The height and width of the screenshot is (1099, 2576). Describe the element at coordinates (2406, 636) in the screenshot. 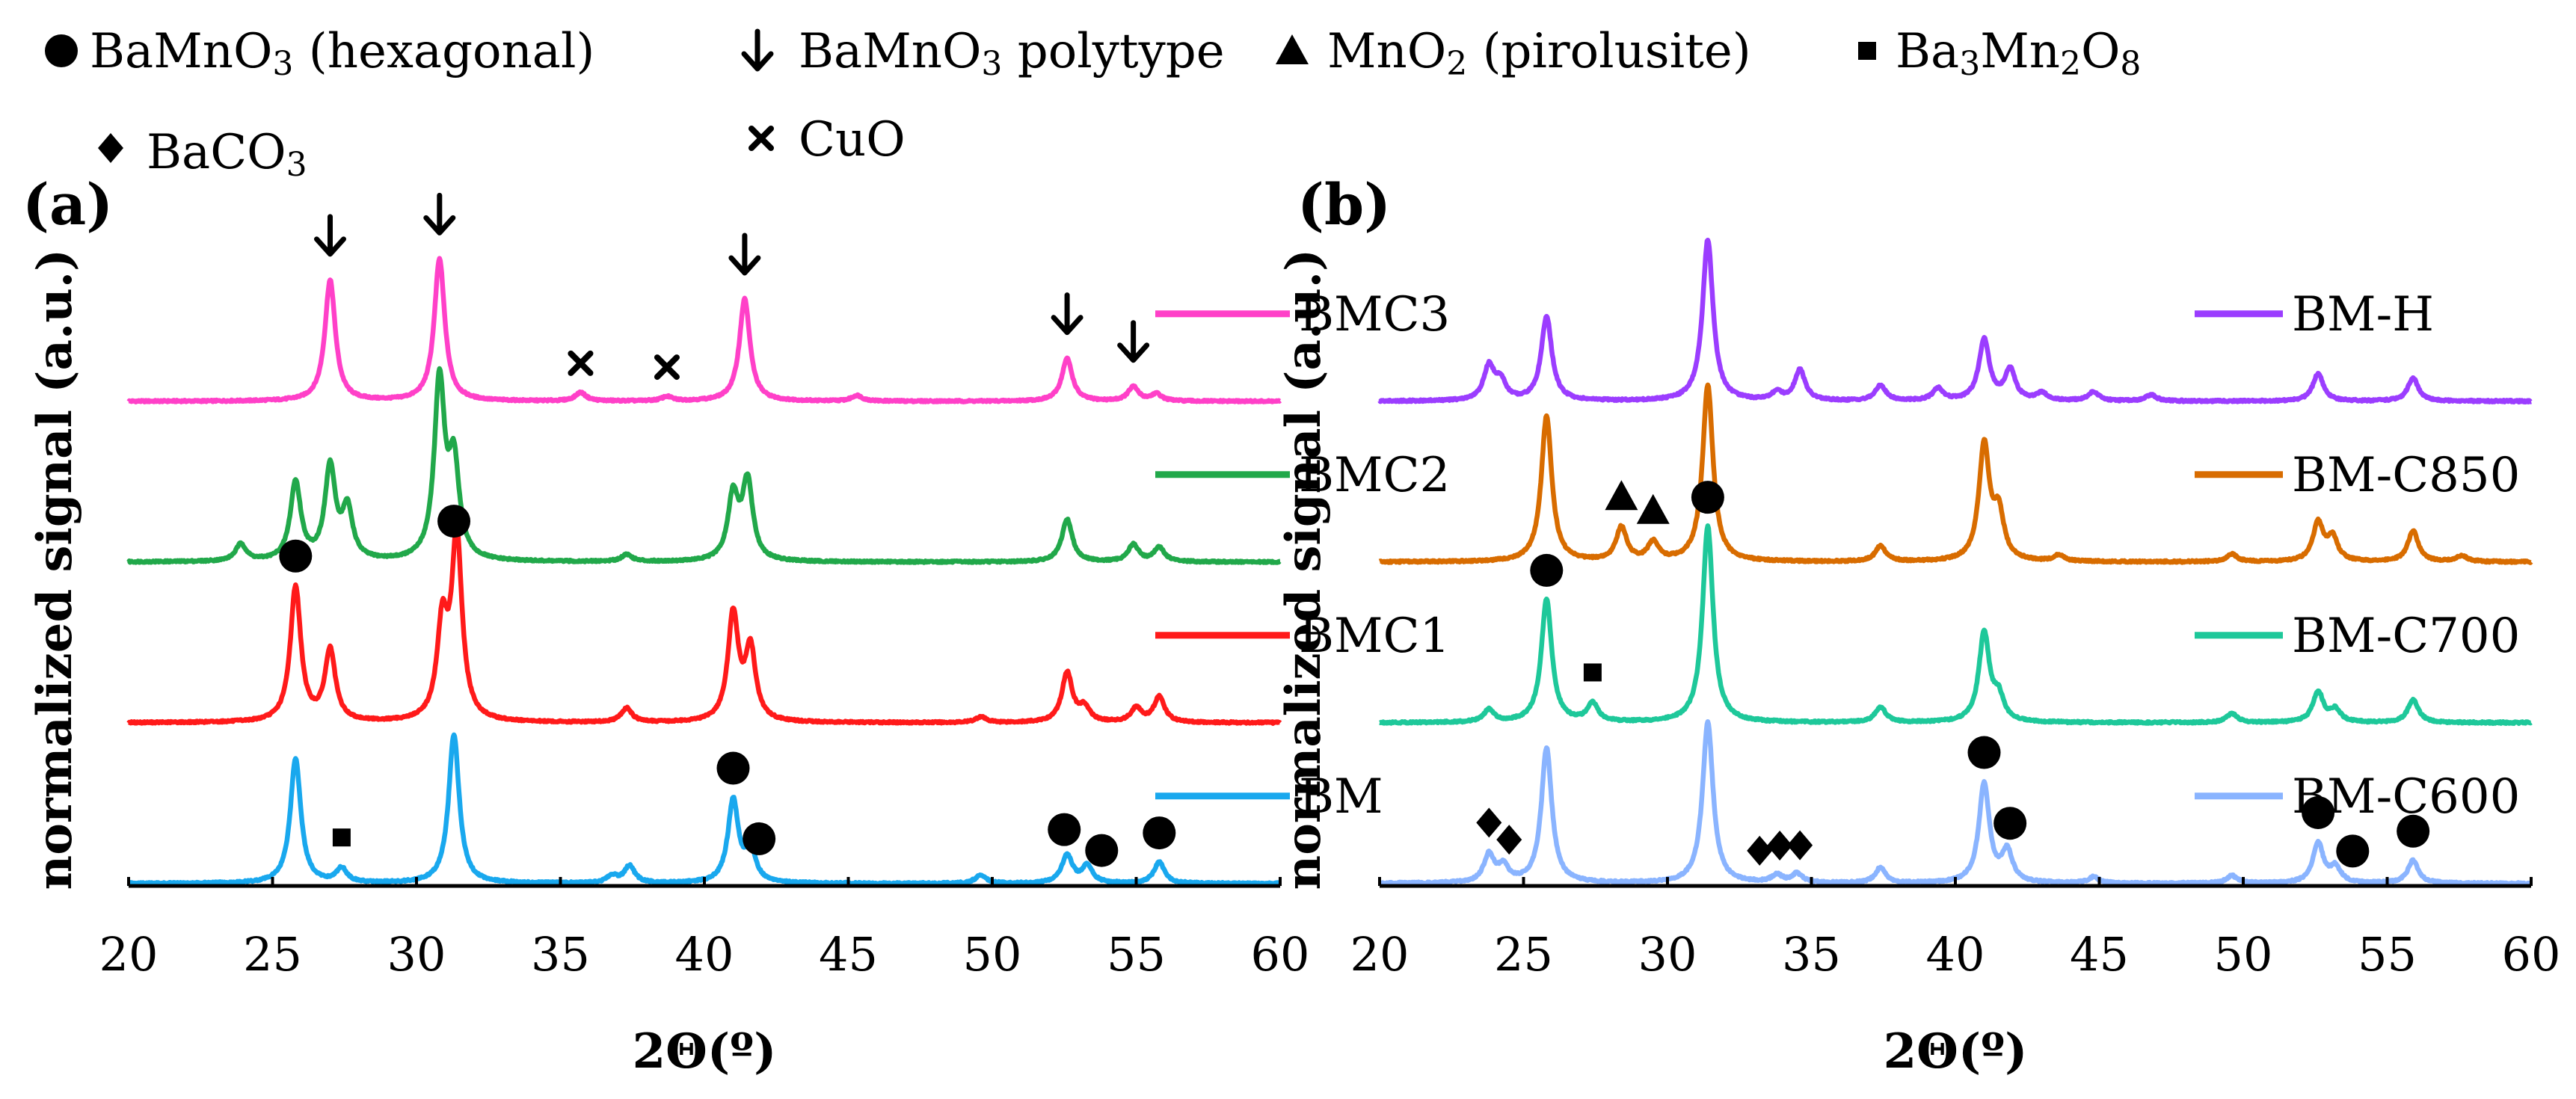

I see `series-bm-c700-label: BM-C700` at that location.